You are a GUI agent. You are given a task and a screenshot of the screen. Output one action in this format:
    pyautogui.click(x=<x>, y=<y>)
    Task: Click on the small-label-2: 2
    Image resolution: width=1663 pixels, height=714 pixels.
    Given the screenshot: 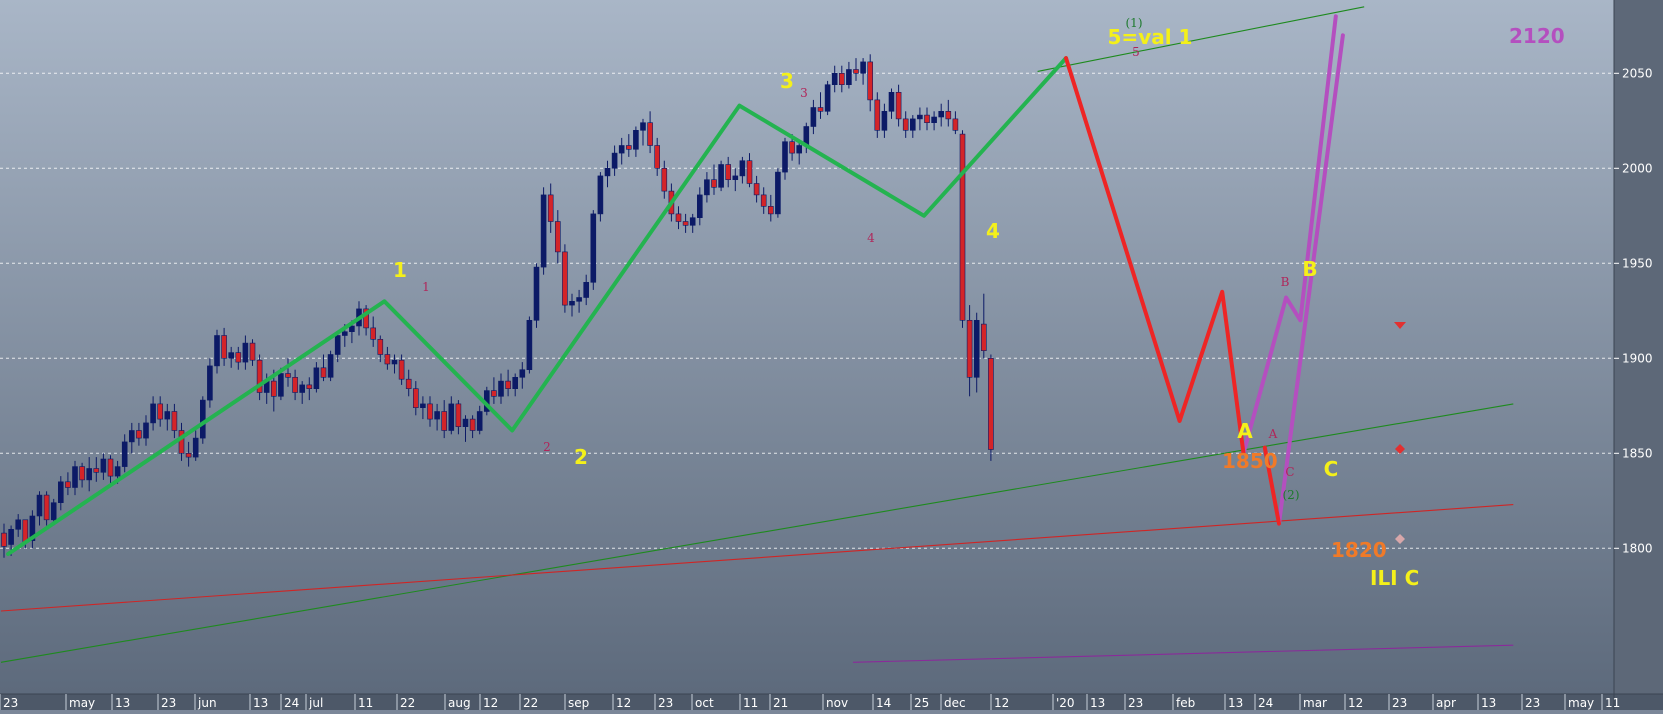 What is the action you would take?
    pyautogui.click(x=547, y=447)
    